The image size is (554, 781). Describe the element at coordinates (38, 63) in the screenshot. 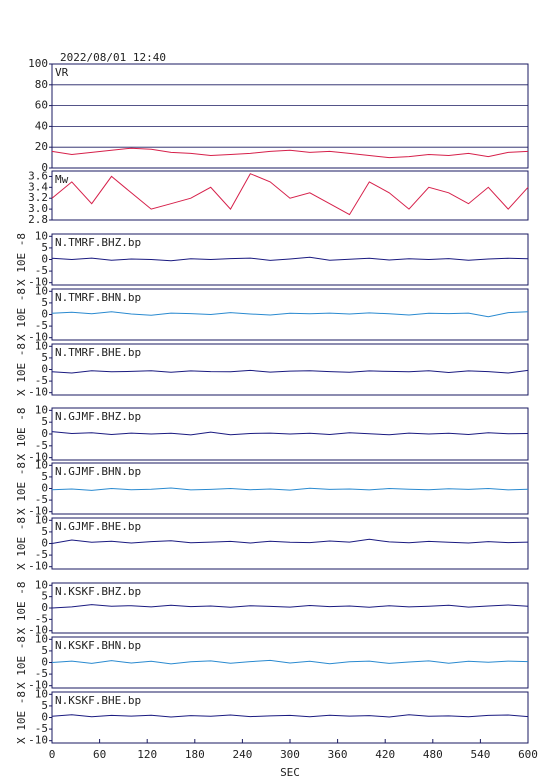

I see `y-tick-label: 100` at that location.